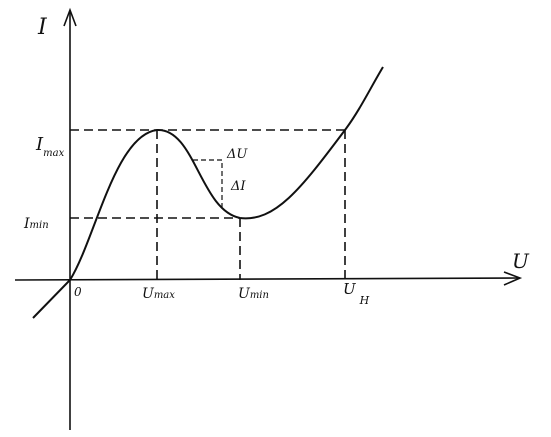  What do you see at coordinates (237, 154) in the screenshot?
I see `delta-u-label: ΔU` at bounding box center [237, 154].